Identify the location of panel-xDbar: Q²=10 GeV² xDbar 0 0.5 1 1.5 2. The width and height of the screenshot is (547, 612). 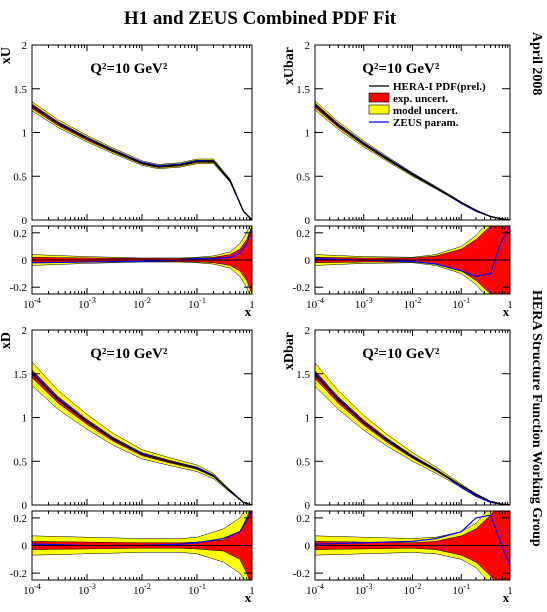
(396, 418).